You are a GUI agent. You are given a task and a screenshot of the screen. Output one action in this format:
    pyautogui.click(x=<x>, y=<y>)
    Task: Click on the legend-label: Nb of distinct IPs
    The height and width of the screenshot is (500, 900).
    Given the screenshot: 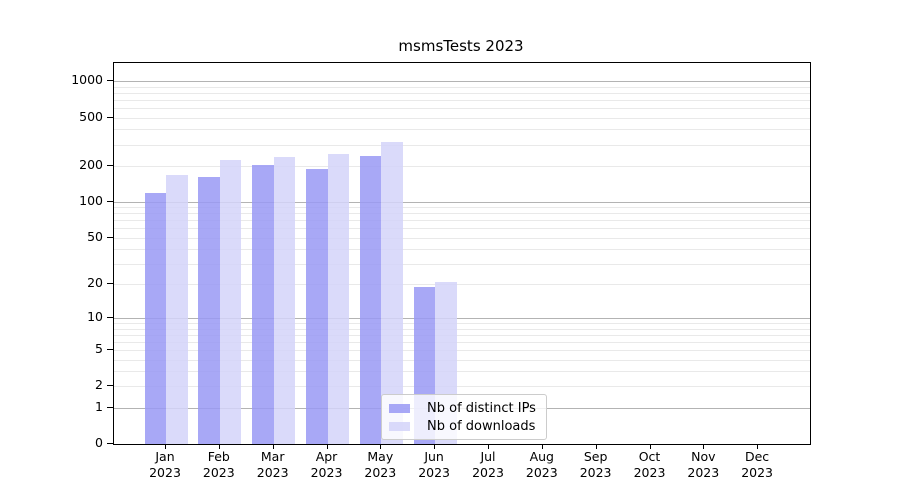 What is the action you would take?
    pyautogui.click(x=481, y=408)
    